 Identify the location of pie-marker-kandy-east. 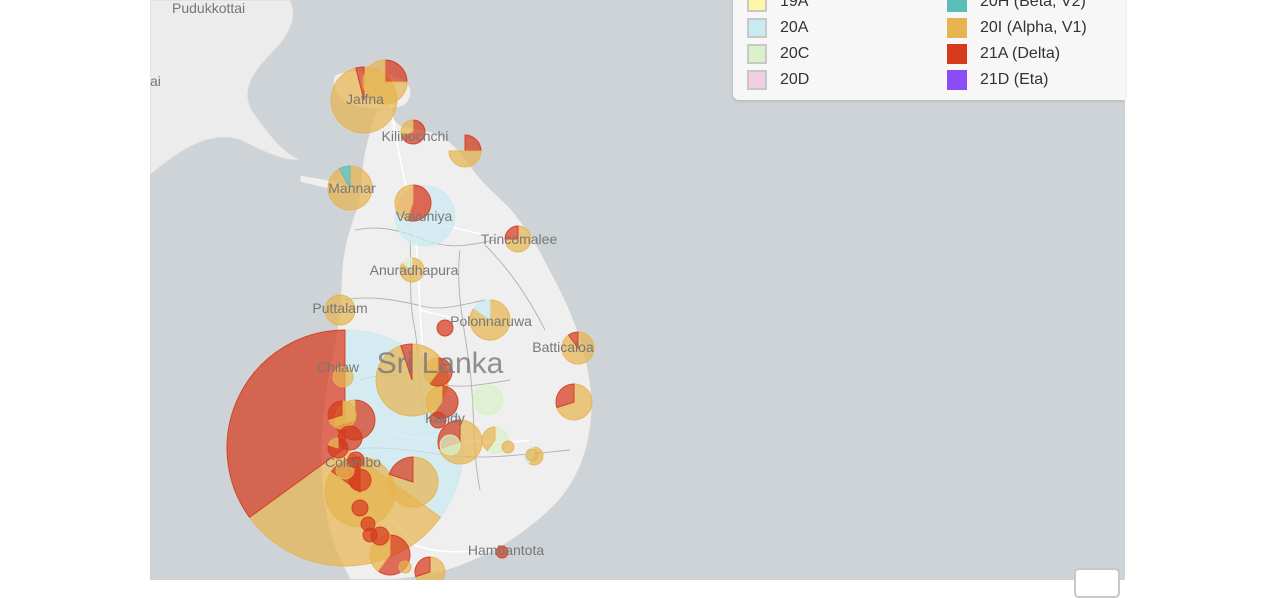
(450, 445).